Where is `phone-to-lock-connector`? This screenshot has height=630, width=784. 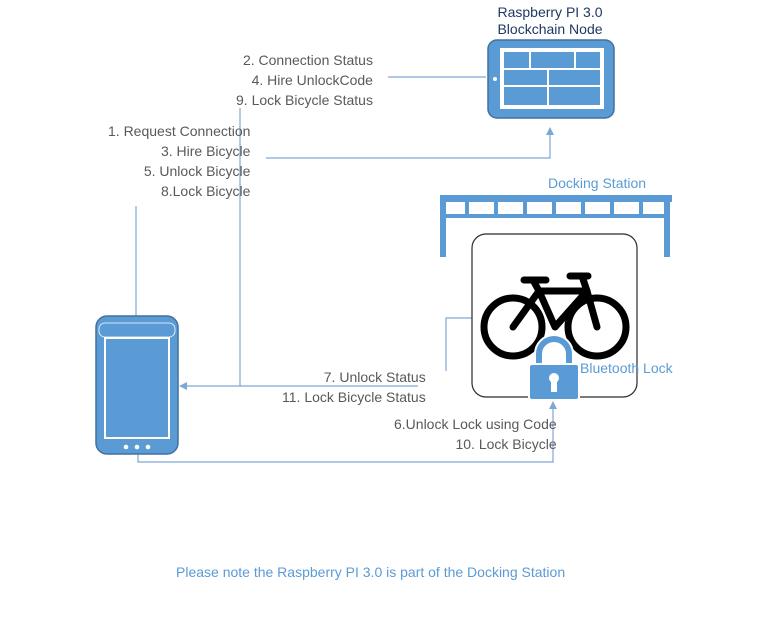 phone-to-lock-connector is located at coordinates (347, 432).